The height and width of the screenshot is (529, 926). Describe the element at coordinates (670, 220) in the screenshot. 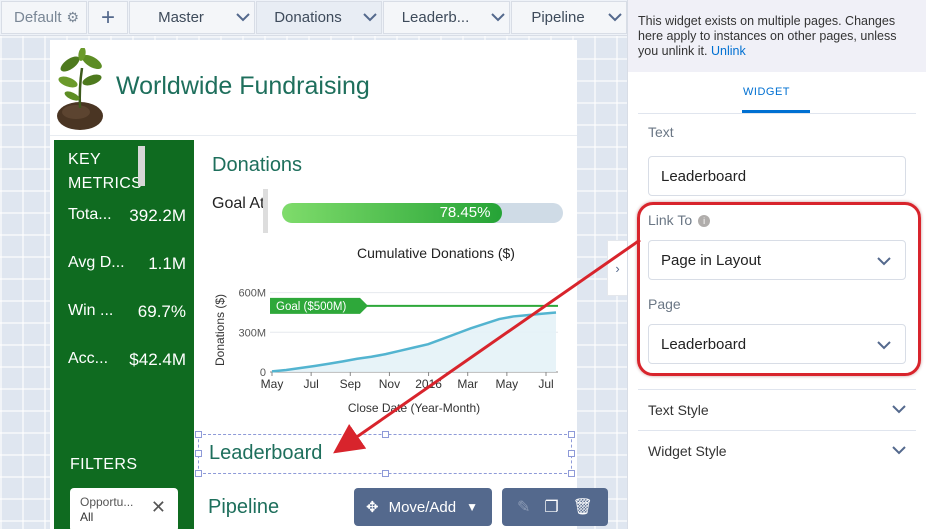

I see `link-to-label: Link To` at that location.